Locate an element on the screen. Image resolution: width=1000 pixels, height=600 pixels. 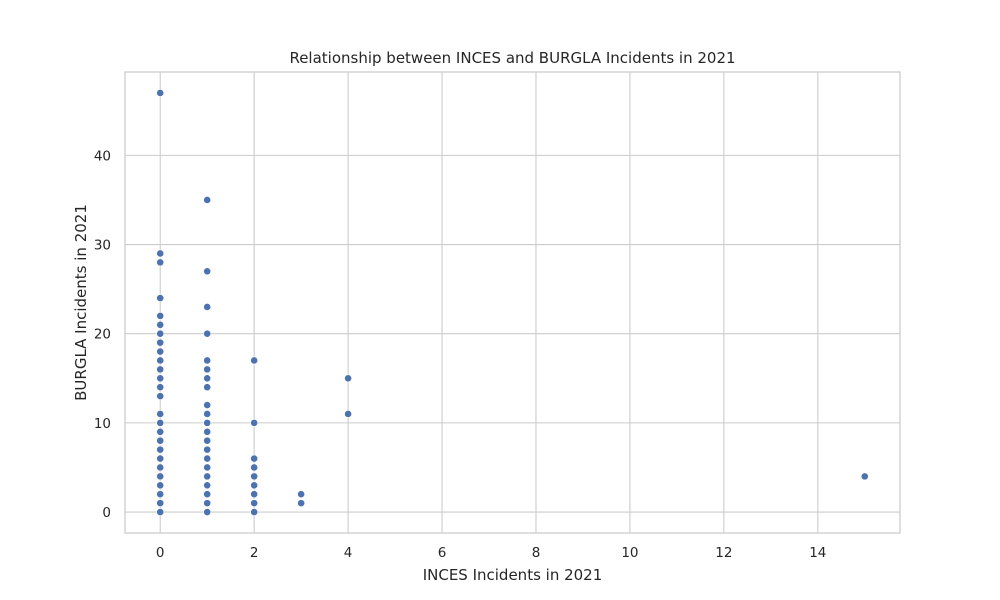
x-tick-label: 10 is located at coordinates (629, 553).